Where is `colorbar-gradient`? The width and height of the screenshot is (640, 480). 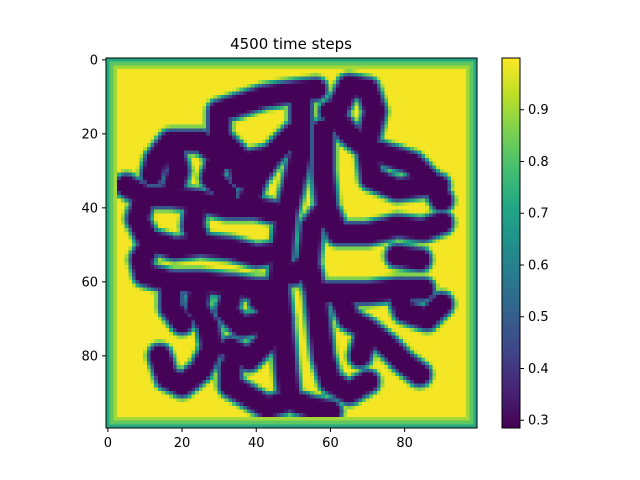
colorbar-gradient is located at coordinates (511, 243).